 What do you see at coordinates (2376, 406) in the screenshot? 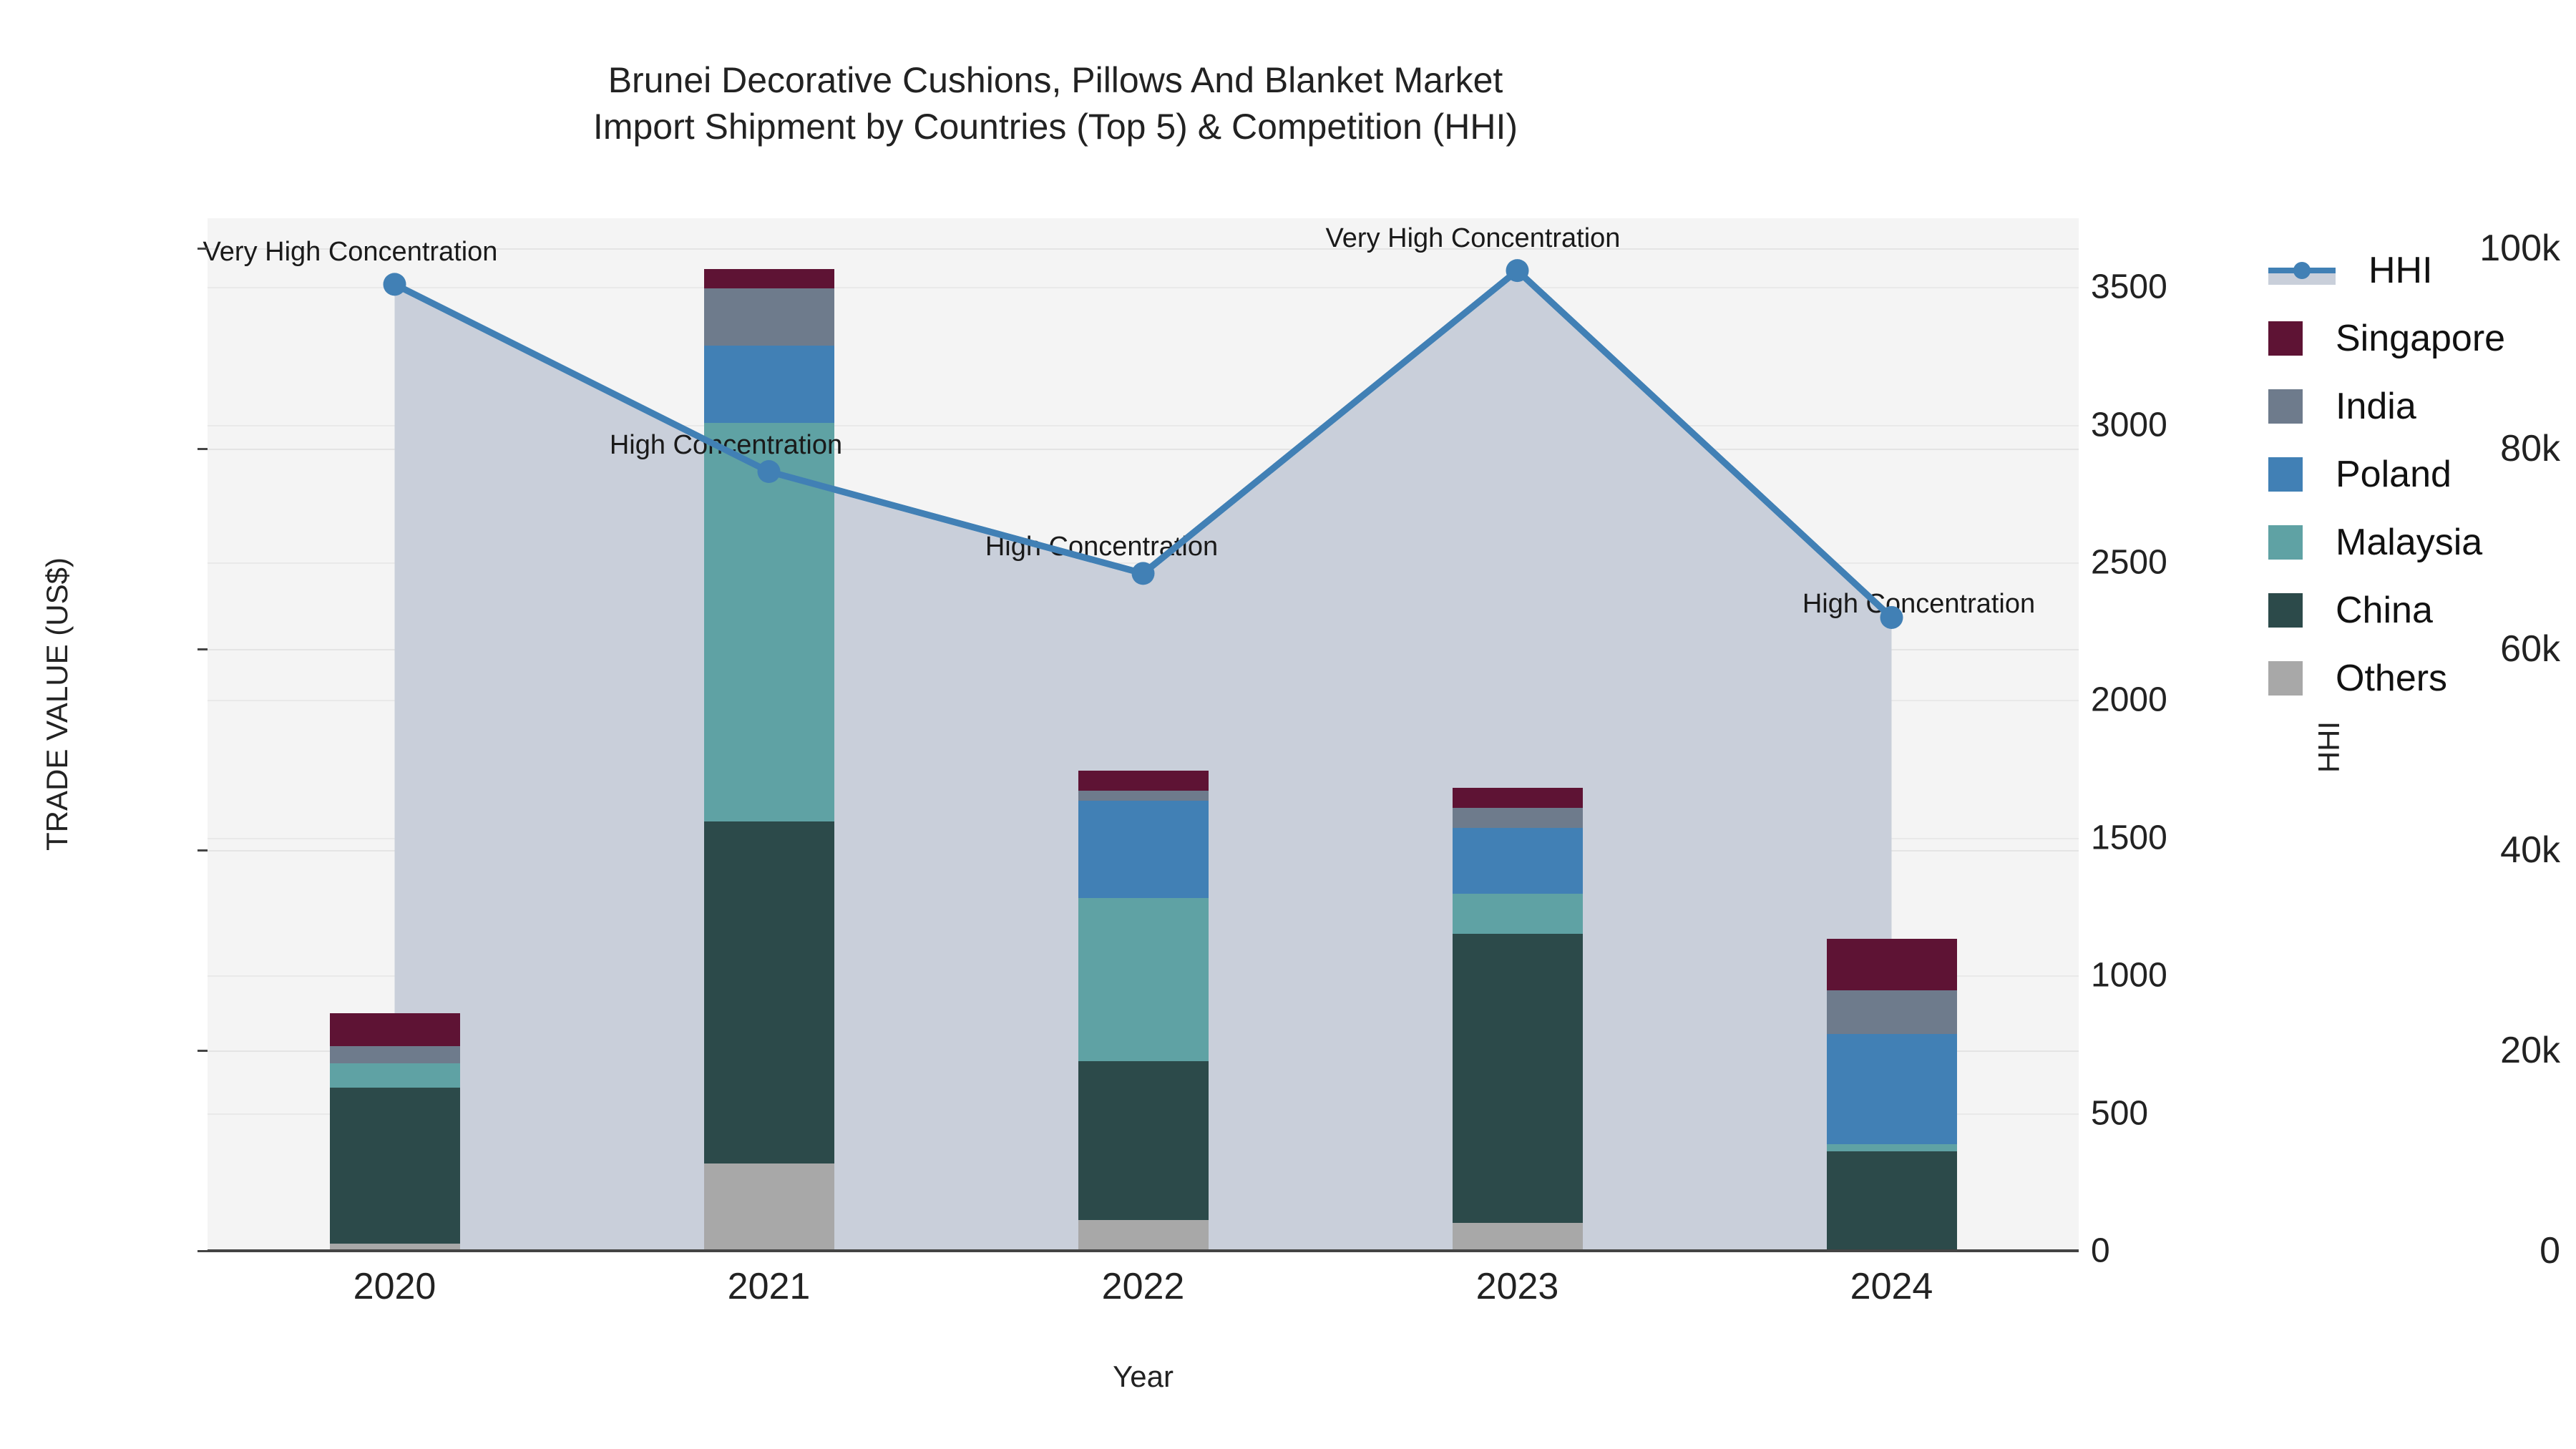
I see `legend-item-label: India` at bounding box center [2376, 406].